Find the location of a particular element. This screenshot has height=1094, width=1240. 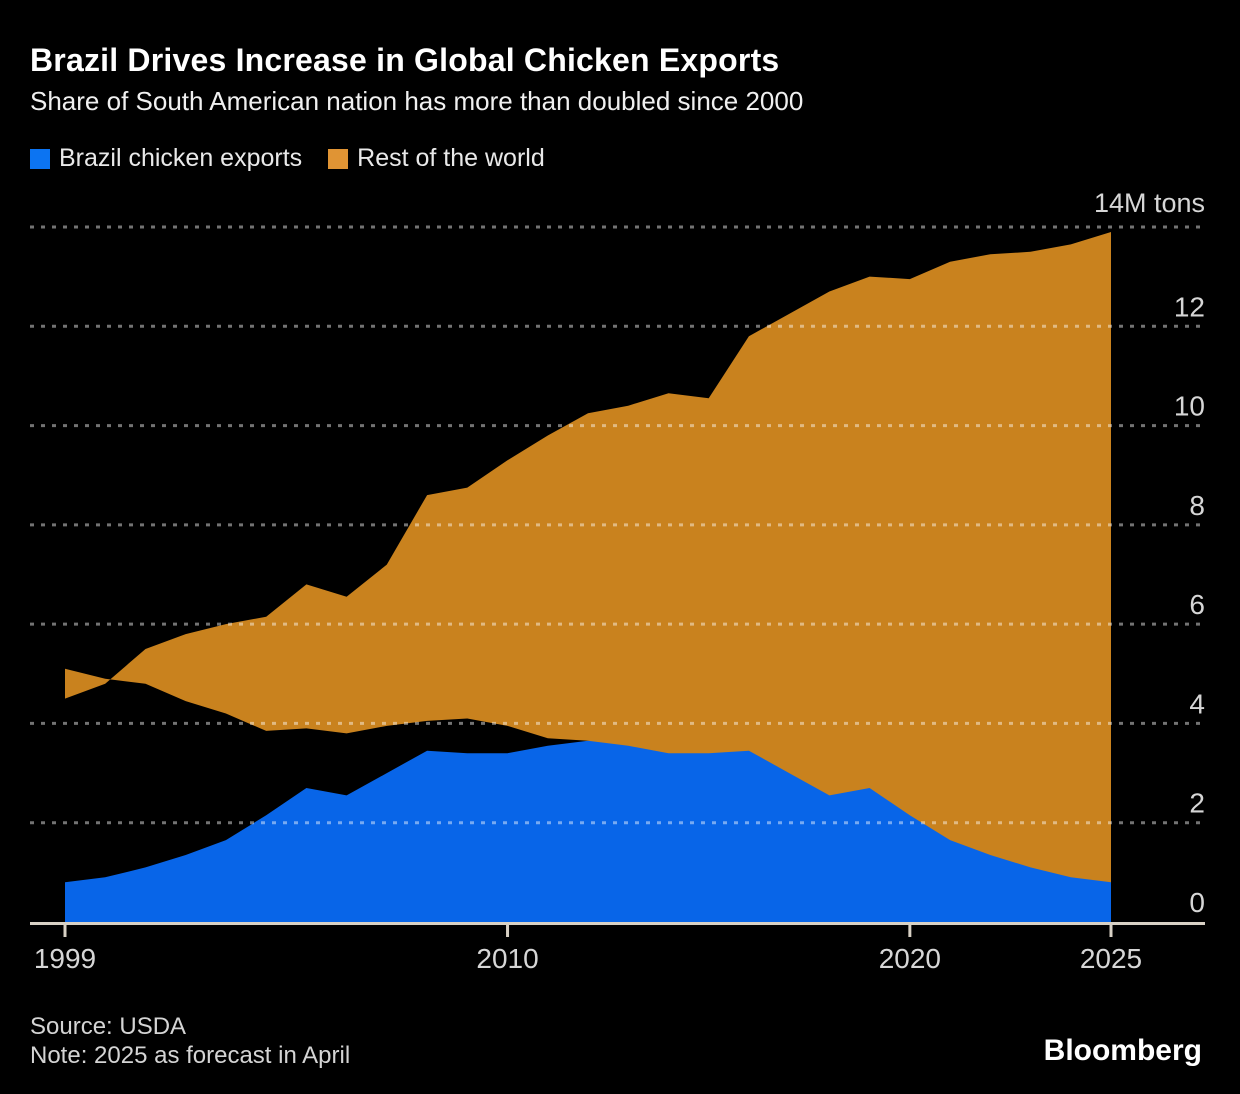

x-tick-label: 2010 is located at coordinates (507, 958).